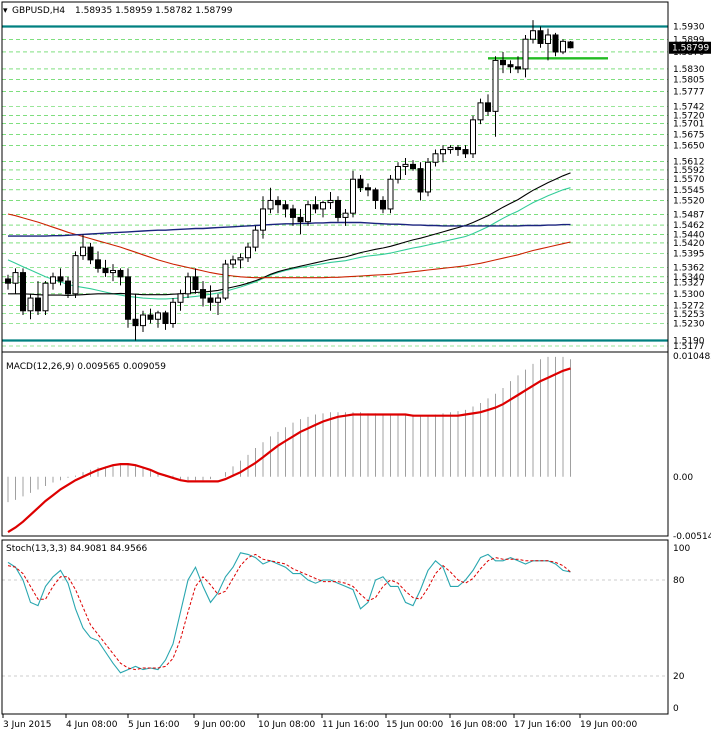 The width and height of the screenshot is (711, 737). Describe the element at coordinates (689, 136) in the screenshot. I see `price-tick-label: 1.5675` at that location.